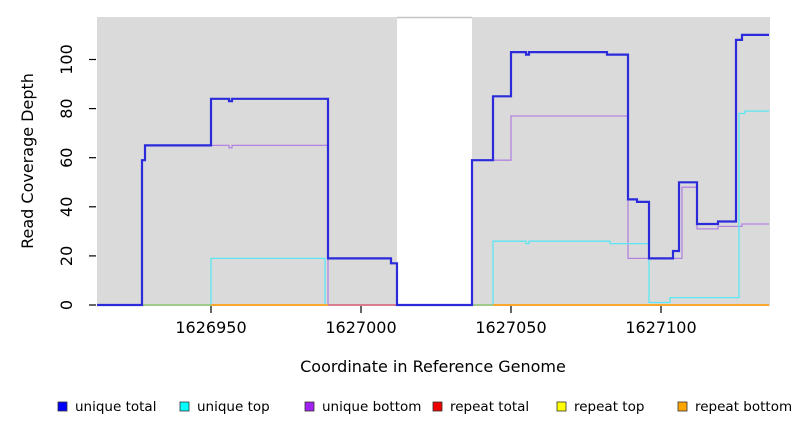 This screenshot has height=432, width=792. Describe the element at coordinates (66, 207) in the screenshot. I see `y-tick-label: 40` at that location.